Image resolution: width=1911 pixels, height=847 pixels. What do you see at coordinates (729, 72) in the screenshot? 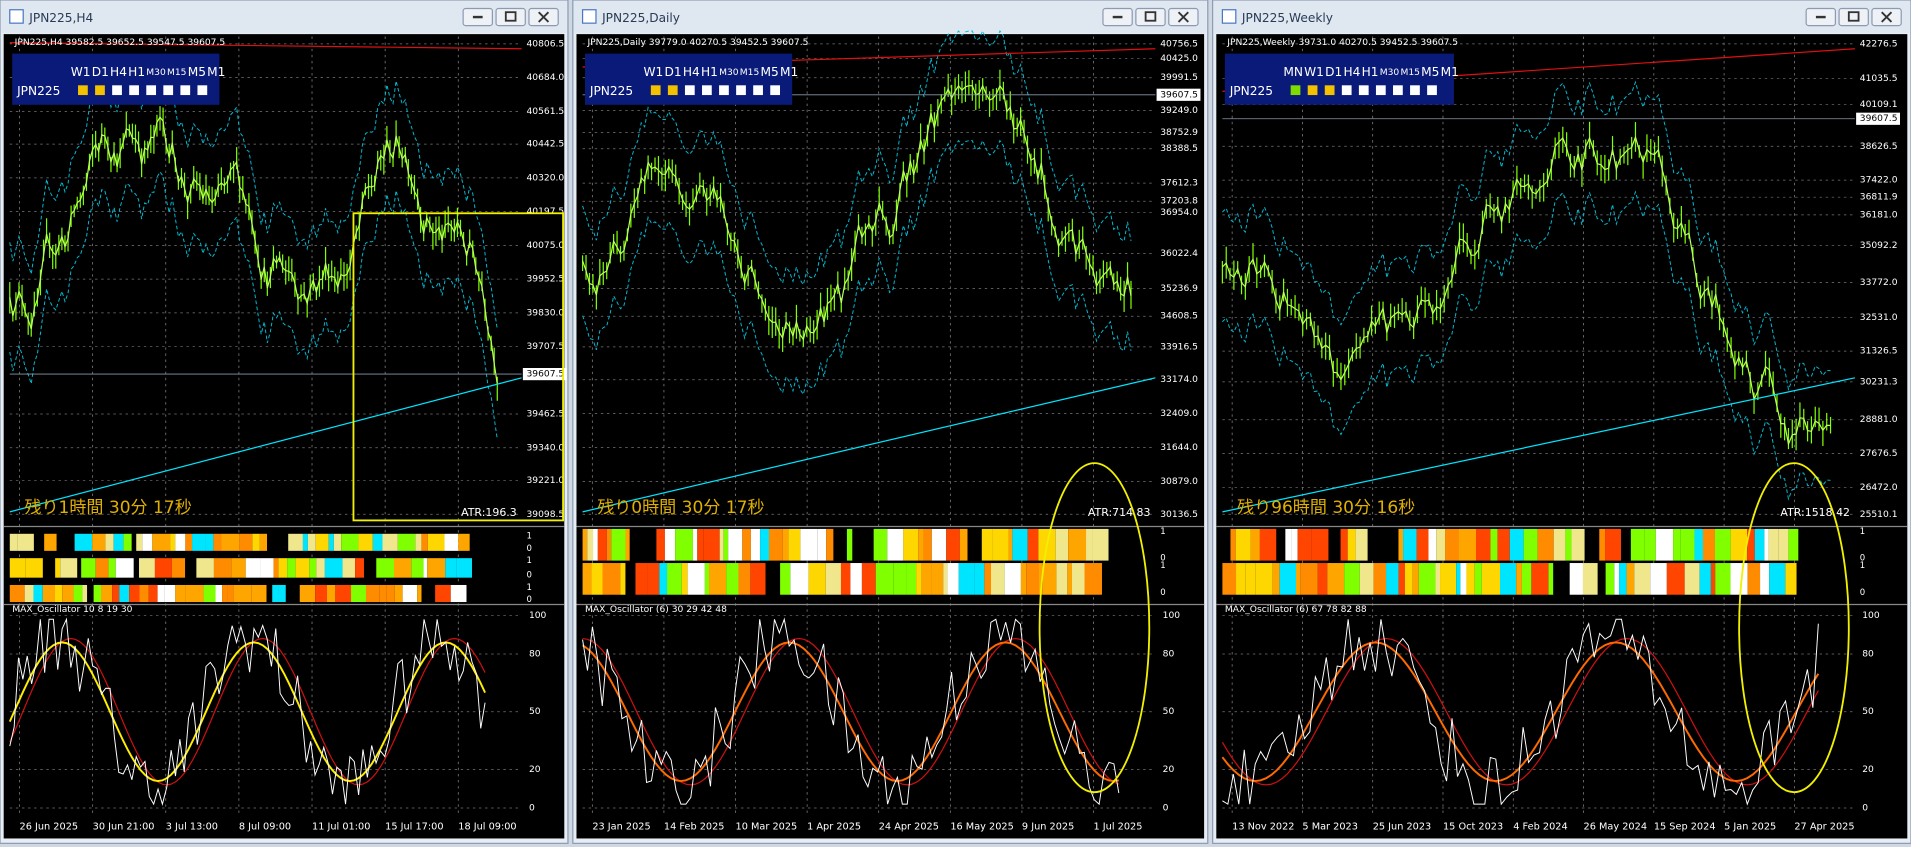
I see `timeframe-label: M30` at bounding box center [729, 72].